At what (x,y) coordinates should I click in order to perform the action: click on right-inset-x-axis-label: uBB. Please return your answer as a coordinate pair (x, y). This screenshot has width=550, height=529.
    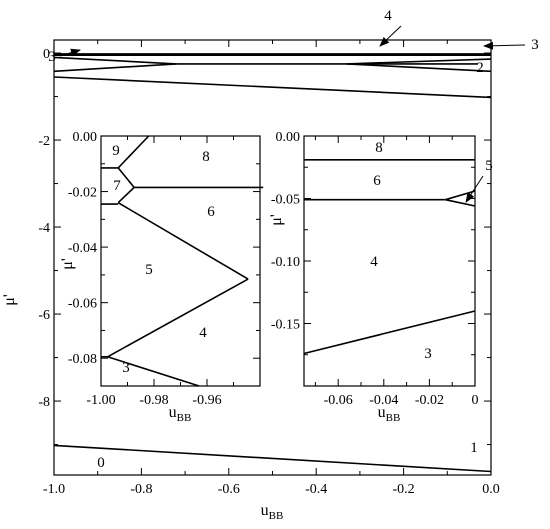
    Looking at the image, I should click on (389, 414).